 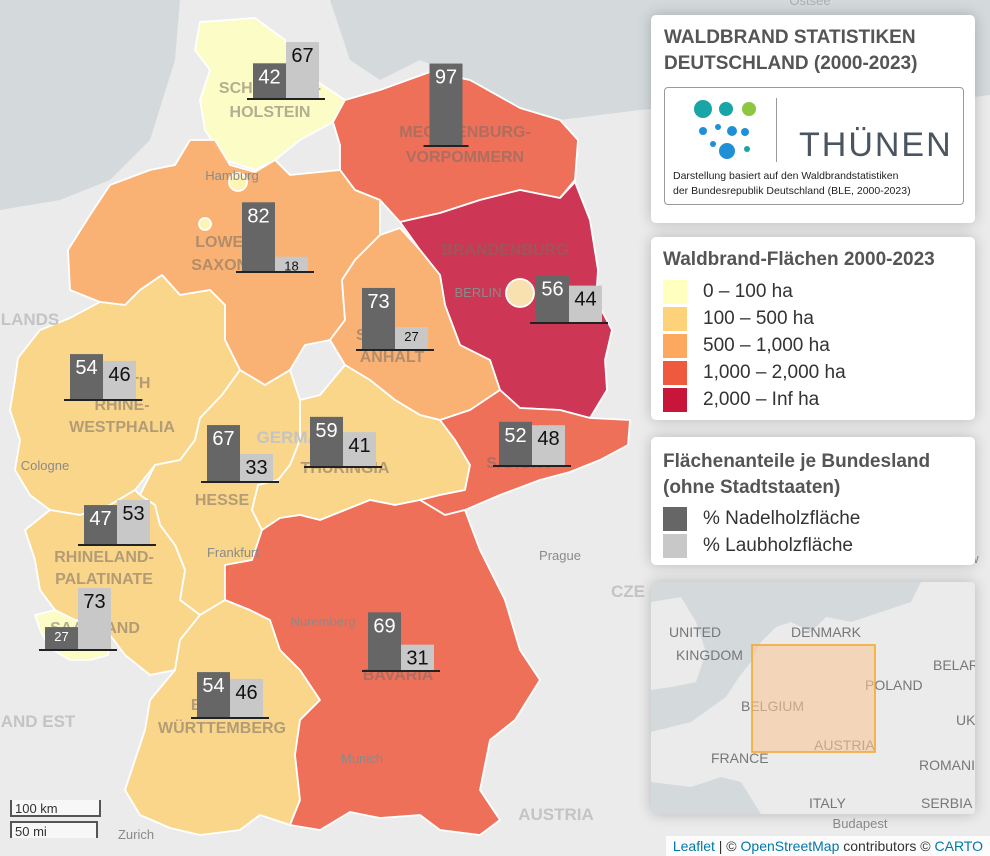 I want to click on area-legend-item: 1,000 – 2,000 ha, so click(x=754, y=373).